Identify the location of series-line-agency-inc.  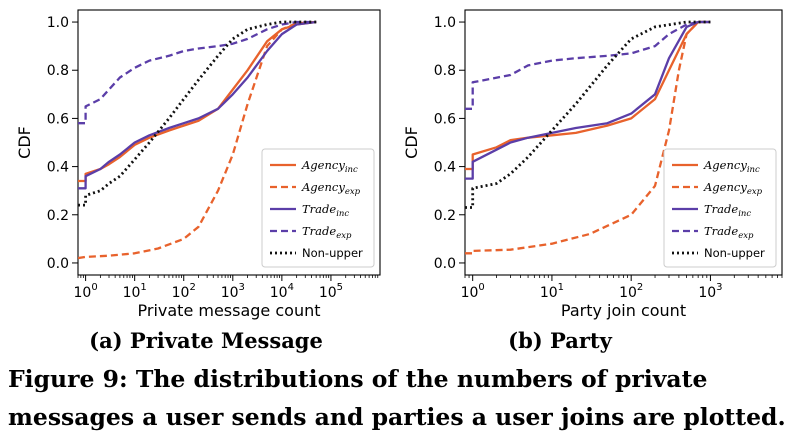
(588, 95).